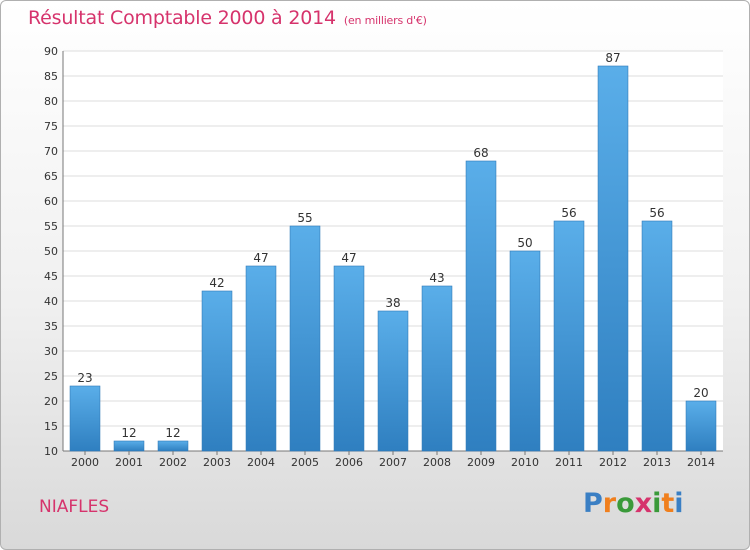 This screenshot has width=750, height=550. I want to click on y-tick-label: 40, so click(51, 301).